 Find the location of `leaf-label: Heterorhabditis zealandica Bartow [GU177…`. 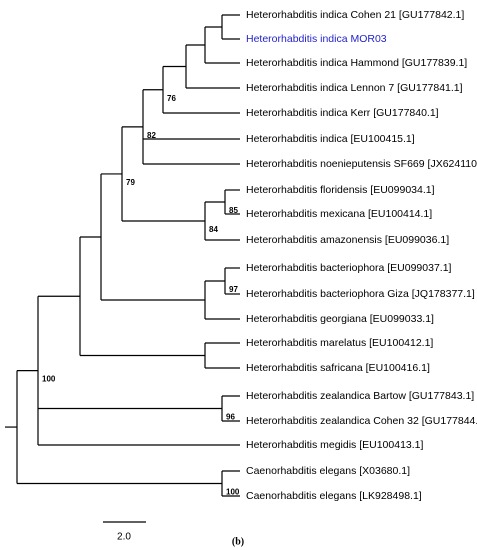

leaf-label: Heterorhabditis zealandica Bartow [GU177… is located at coordinates (360, 396).